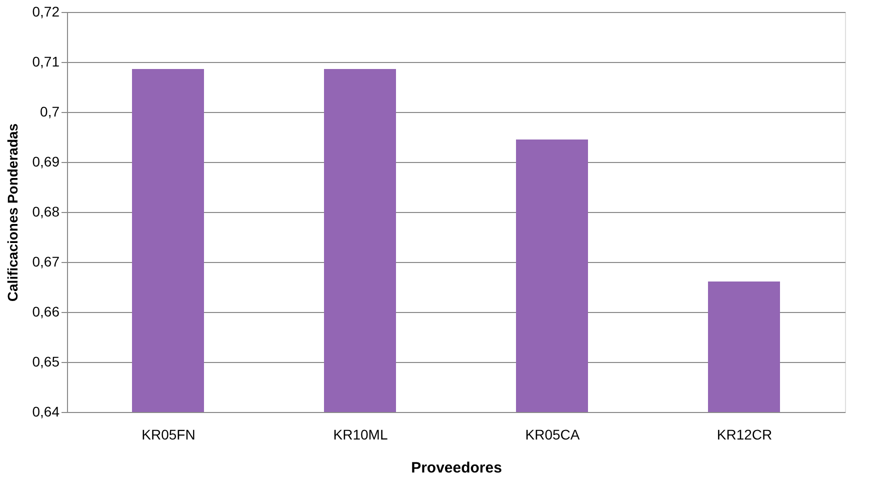  Describe the element at coordinates (12, 212) in the screenshot. I see `y-axis-title: Calificaciones Ponderadas` at that location.